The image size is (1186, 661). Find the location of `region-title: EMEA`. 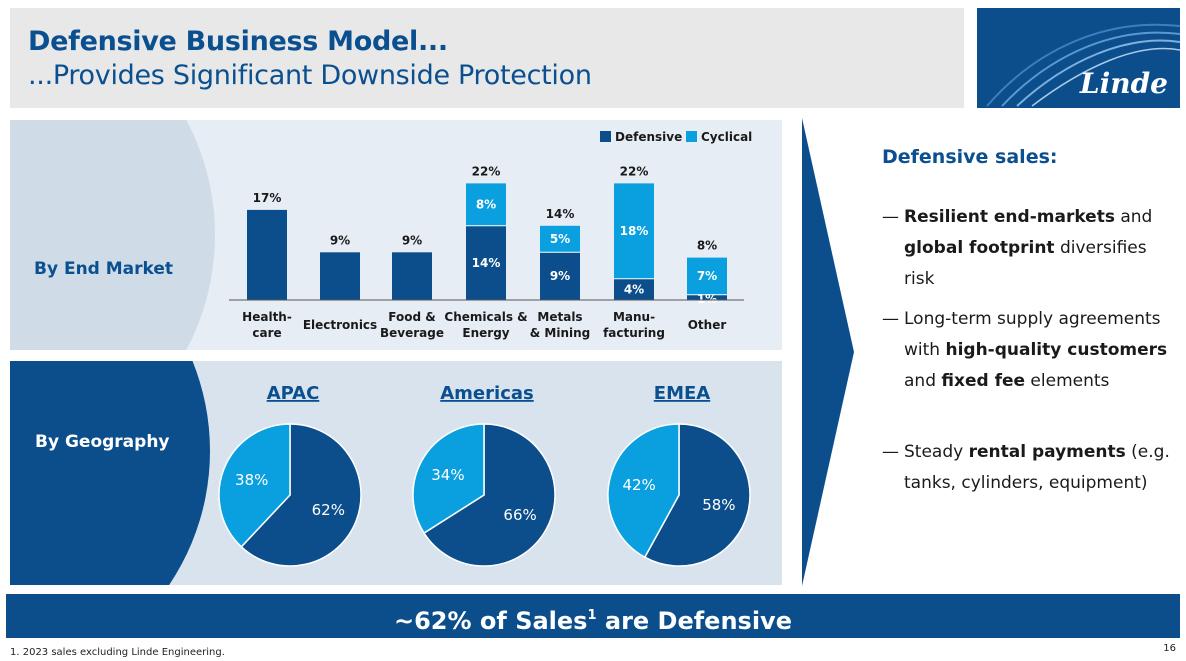

region-title: EMEA is located at coordinates (682, 393).